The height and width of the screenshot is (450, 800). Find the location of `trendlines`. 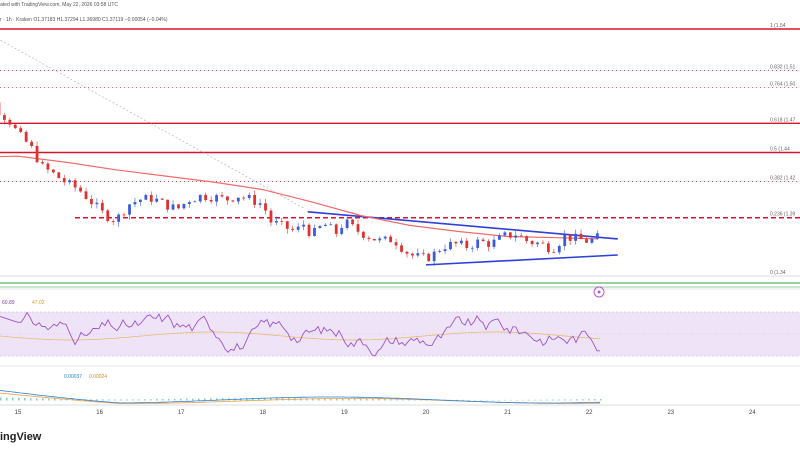

trendlines is located at coordinates (462, 238).